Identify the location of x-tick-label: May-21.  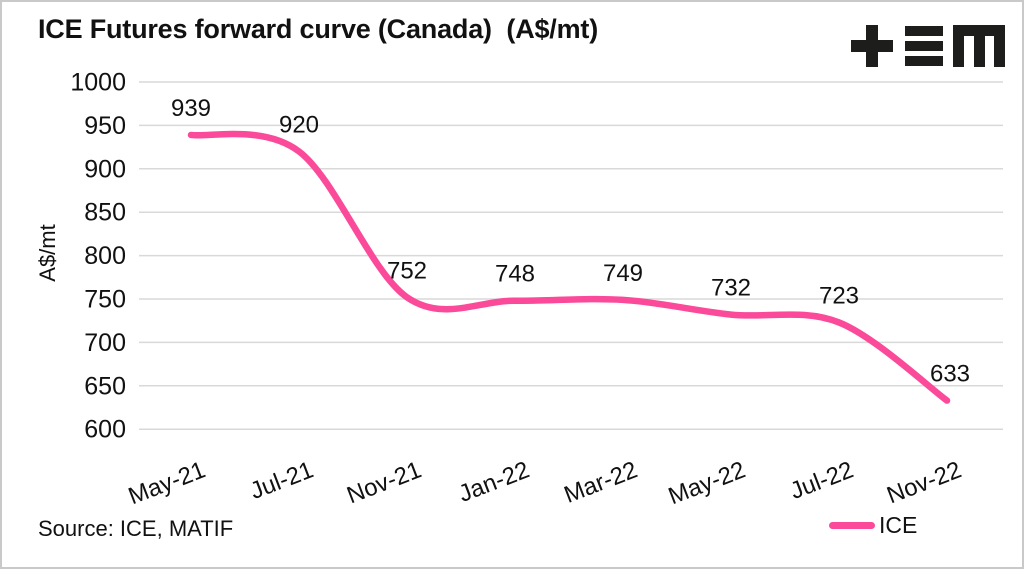
(167, 483).